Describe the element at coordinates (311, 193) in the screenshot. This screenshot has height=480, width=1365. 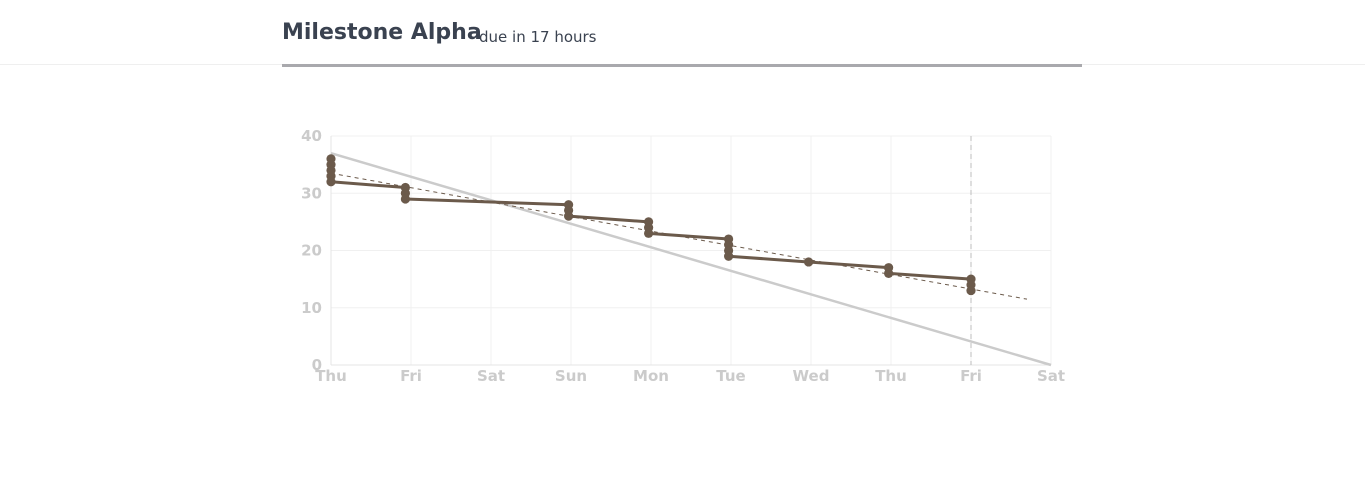
I see `y-tick-label-3: 30` at that location.